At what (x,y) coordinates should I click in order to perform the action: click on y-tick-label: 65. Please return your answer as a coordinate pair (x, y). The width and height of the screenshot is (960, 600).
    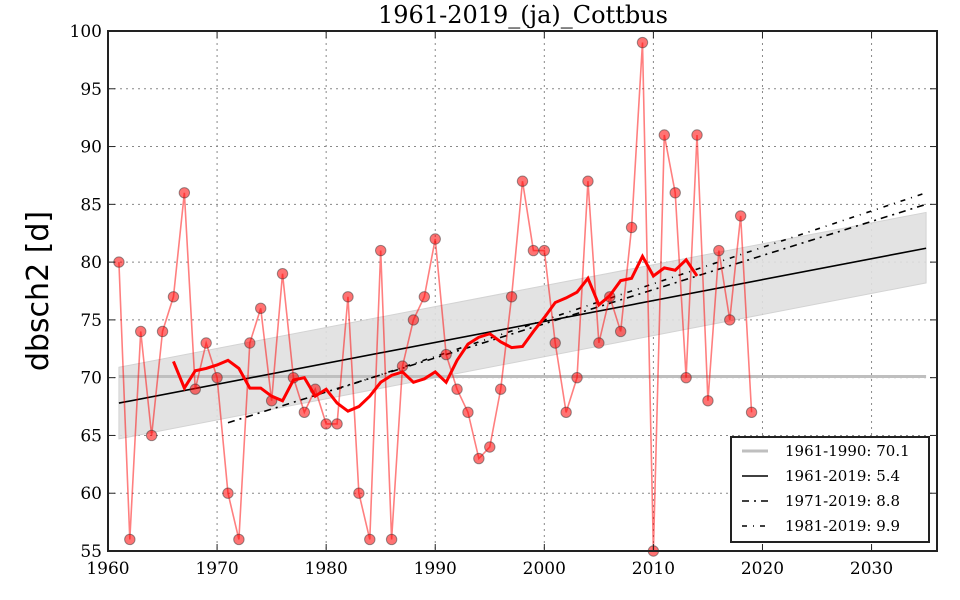
    Looking at the image, I should click on (91, 436).